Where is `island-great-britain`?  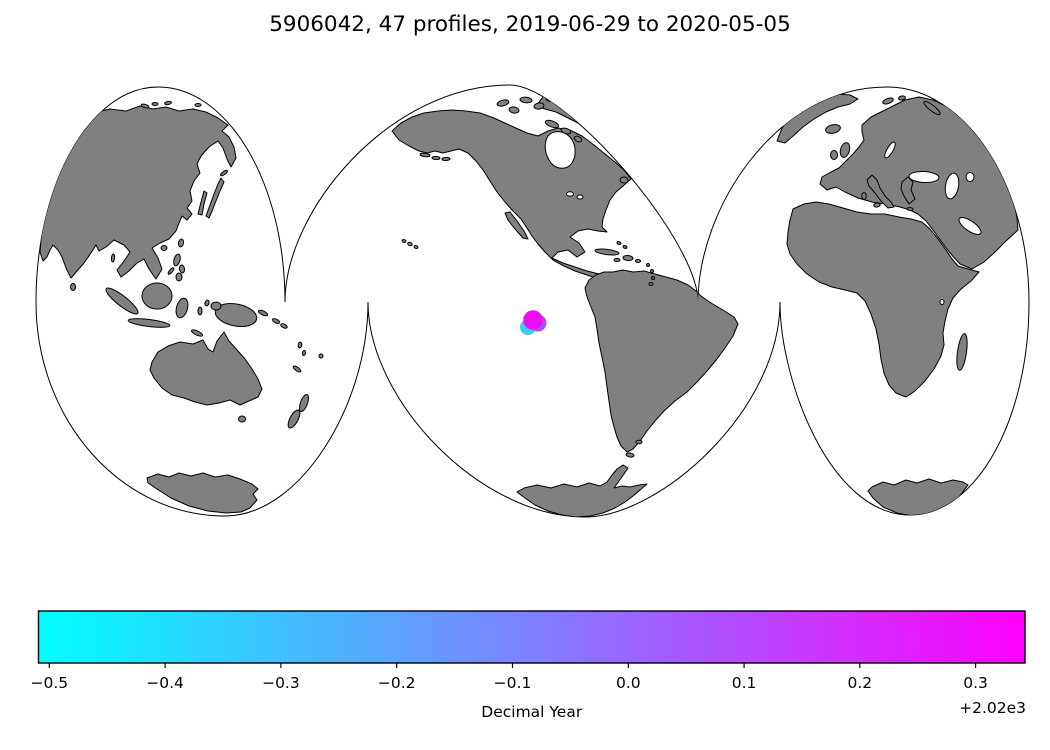
island-great-britain is located at coordinates (845, 150).